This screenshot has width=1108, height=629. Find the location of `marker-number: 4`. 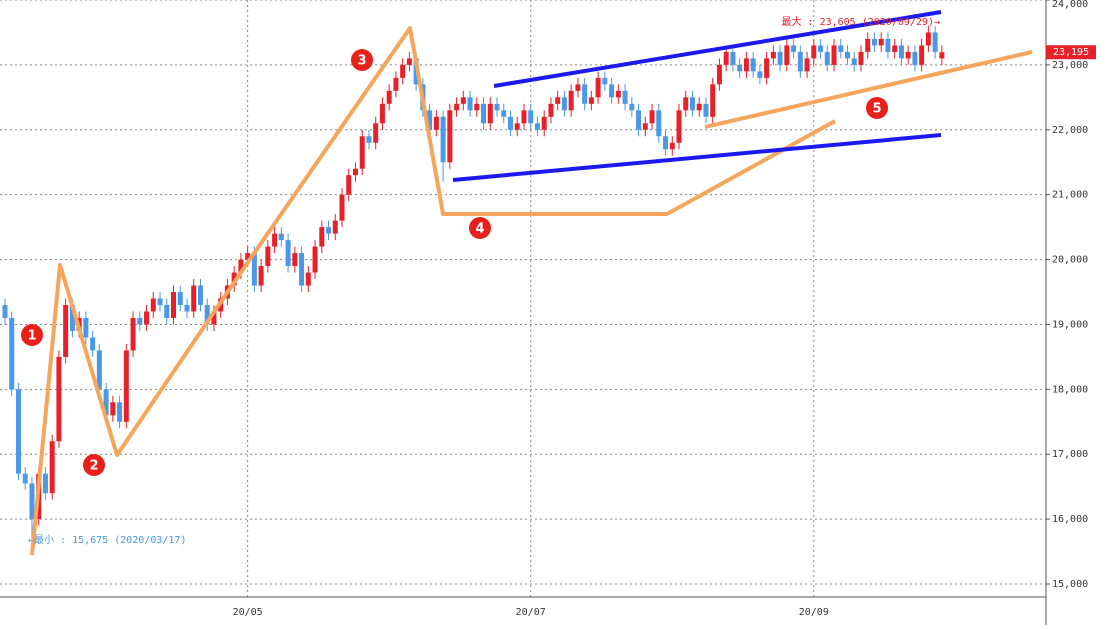

marker-number: 4 is located at coordinates (479, 229).